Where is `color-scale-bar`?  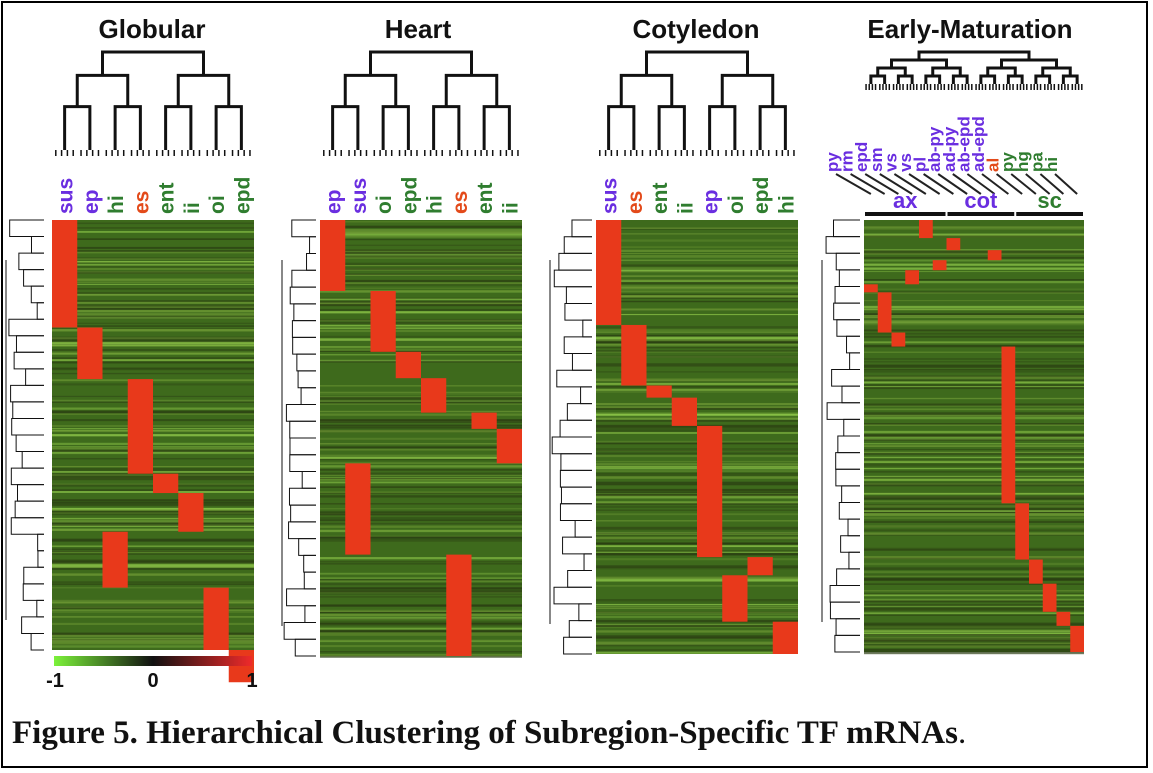
color-scale-bar is located at coordinates (153, 661).